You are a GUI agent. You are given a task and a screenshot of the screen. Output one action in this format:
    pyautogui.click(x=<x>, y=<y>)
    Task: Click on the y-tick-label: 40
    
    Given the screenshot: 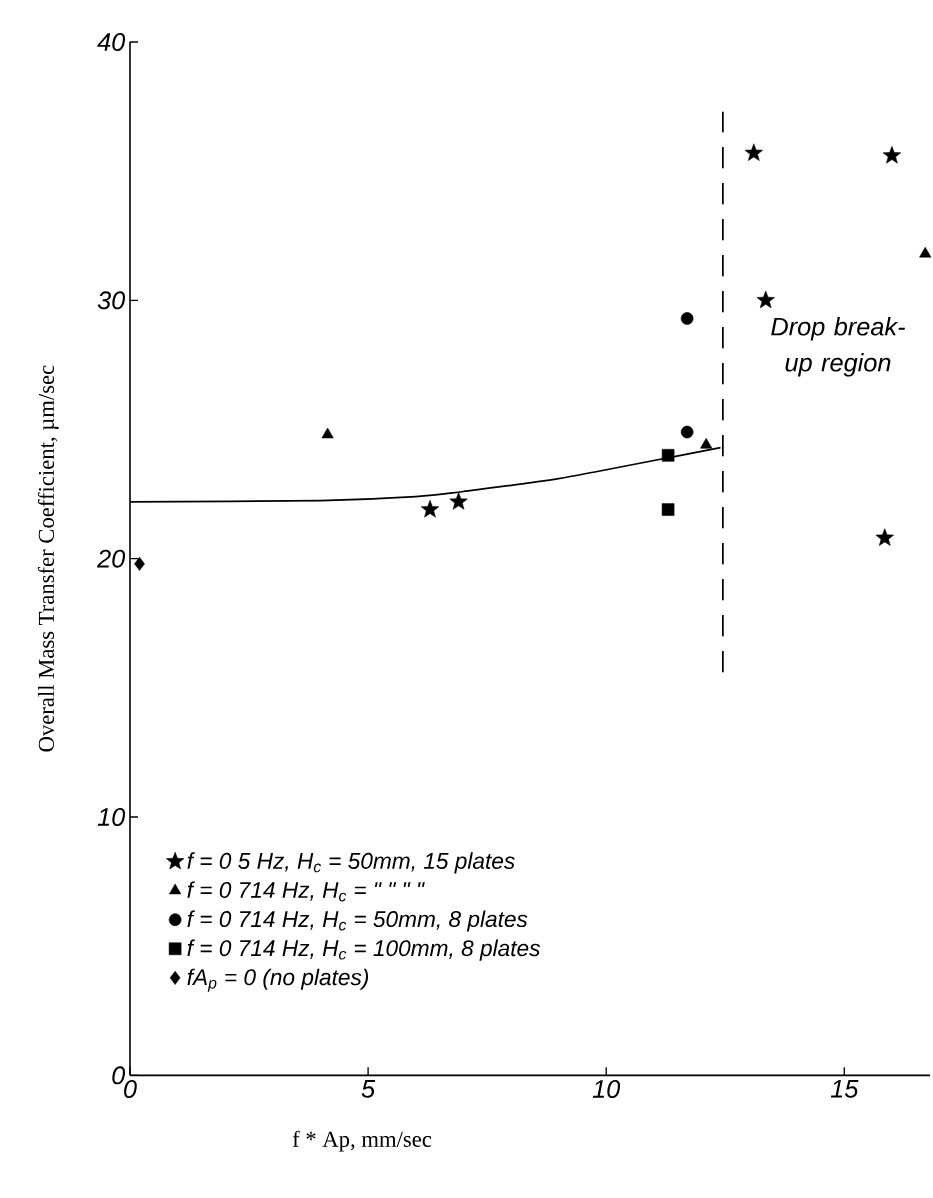 What is the action you would take?
    pyautogui.click(x=111, y=42)
    